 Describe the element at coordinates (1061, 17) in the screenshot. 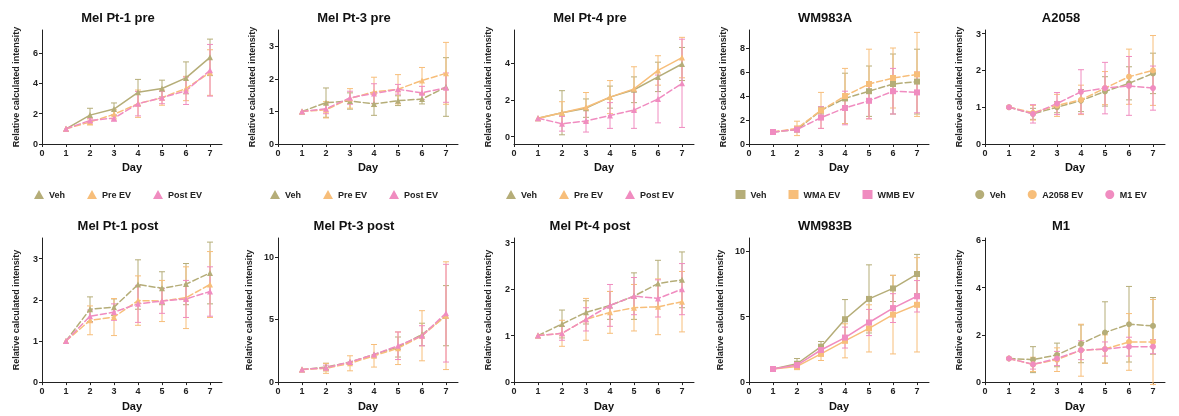

I see `chart-title: A2058` at that location.